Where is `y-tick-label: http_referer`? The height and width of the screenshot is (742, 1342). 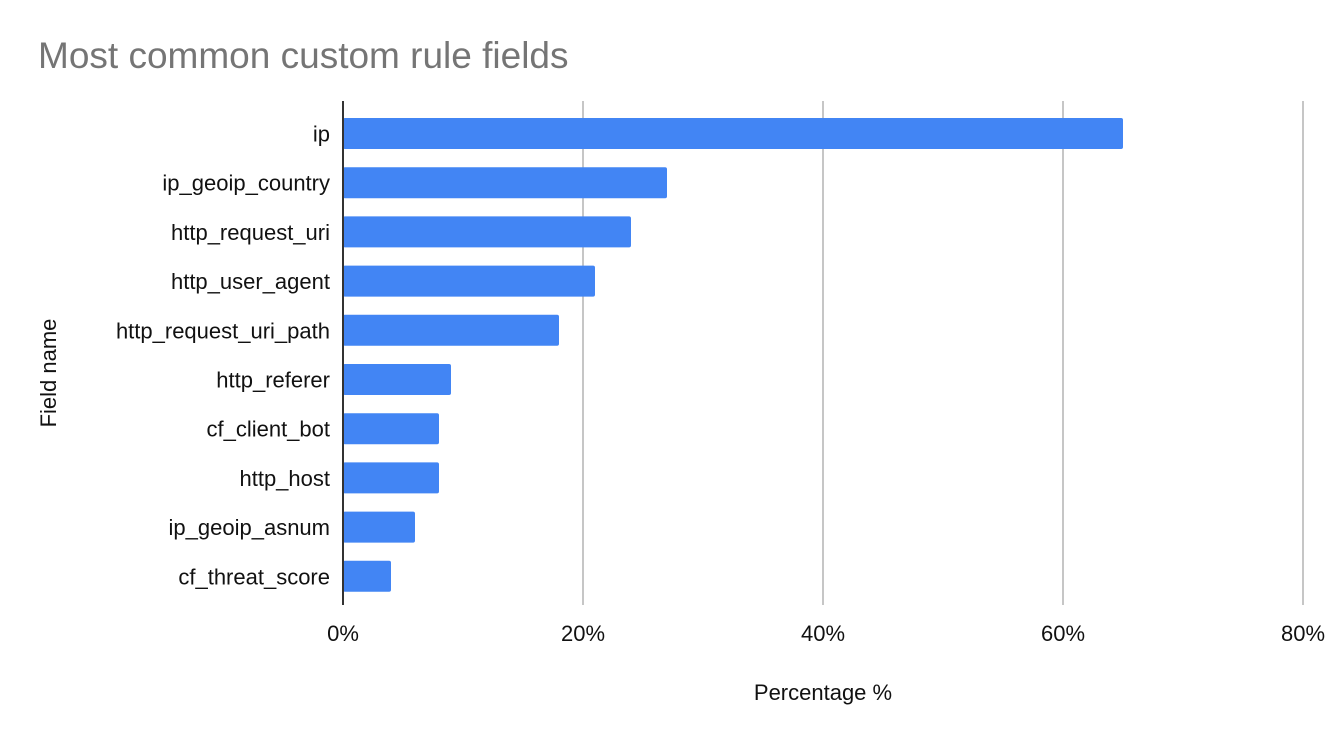 y-tick-label: http_referer is located at coordinates (273, 380).